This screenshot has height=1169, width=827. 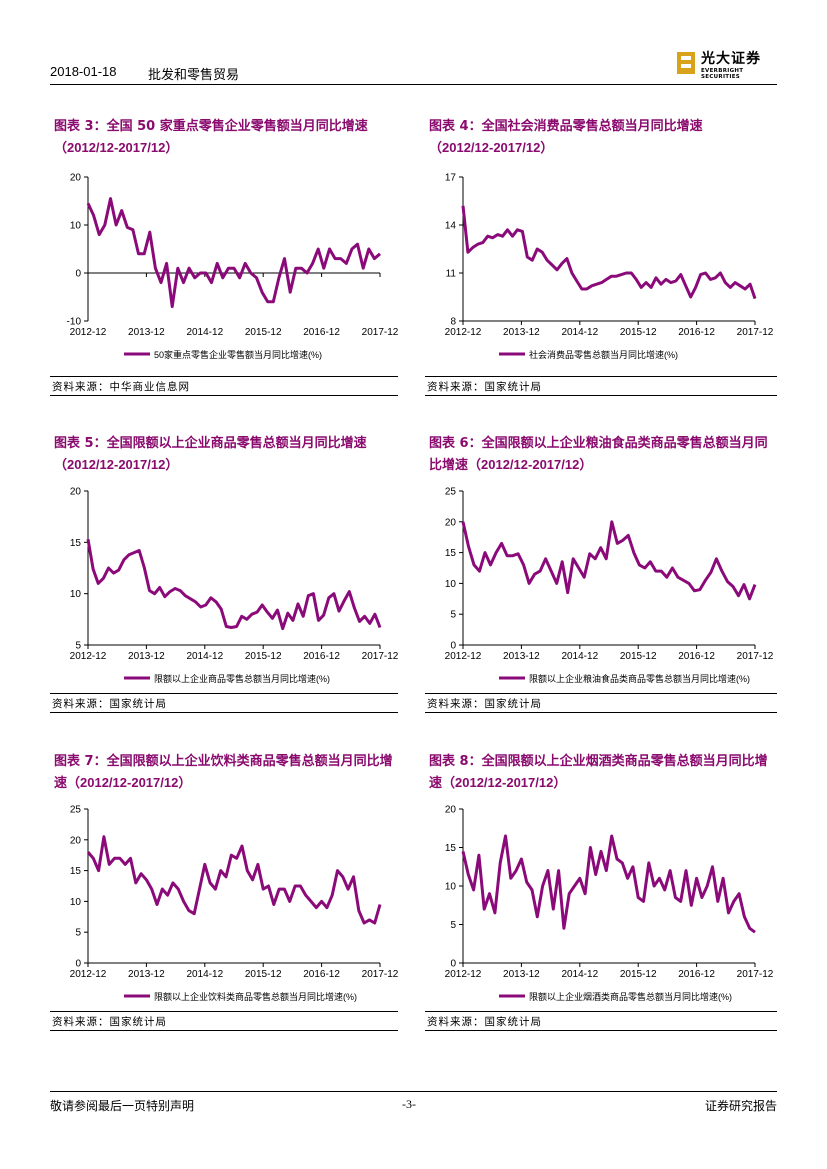 I want to click on legend-label: 限额以上企业饮料类商品零售总额当月同比增速(%), so click(x=255, y=996).